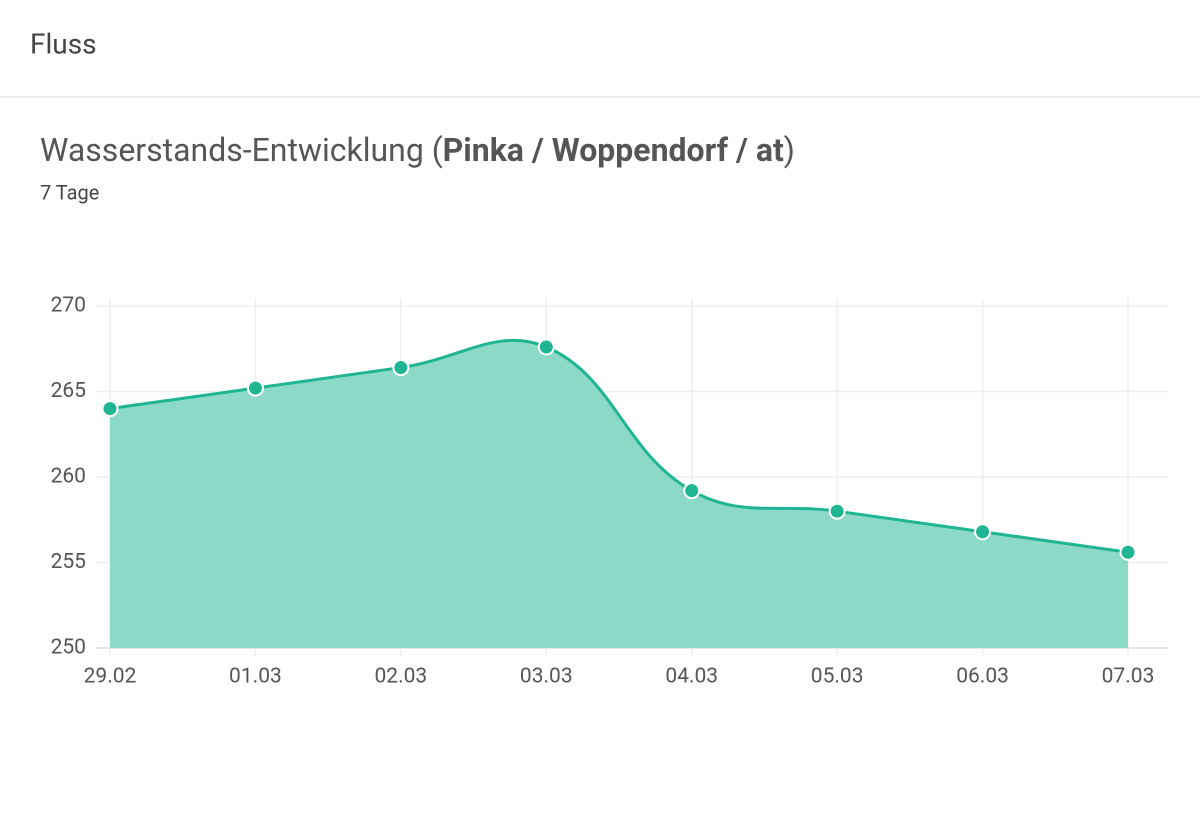 The width and height of the screenshot is (1200, 837). Describe the element at coordinates (613, 150) in the screenshot. I see `title-location: Pinka / Woppendorf / at` at that location.